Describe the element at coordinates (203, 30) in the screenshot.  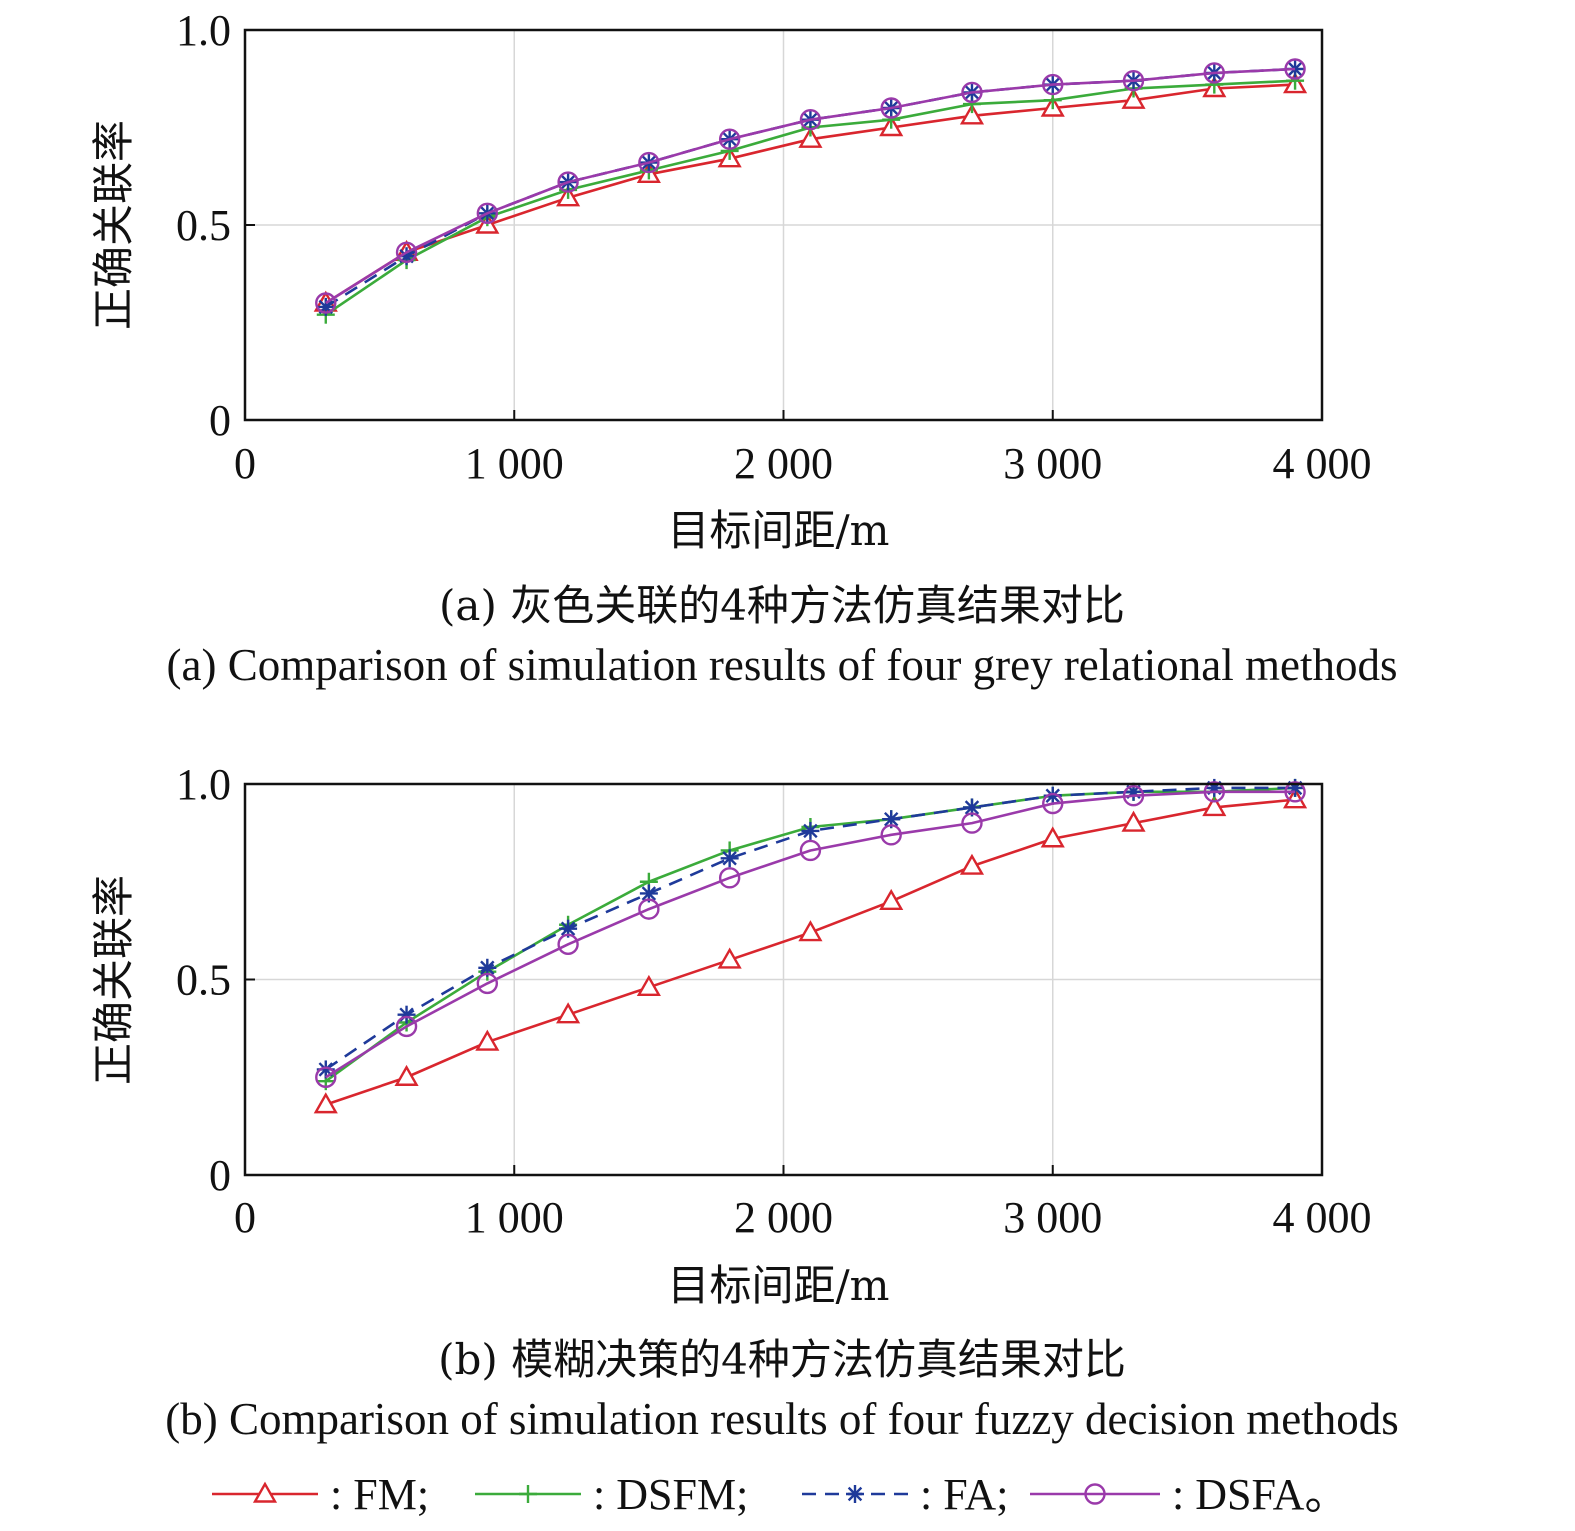
I see `panel-a-y-tick-label-2: 1.0` at that location.